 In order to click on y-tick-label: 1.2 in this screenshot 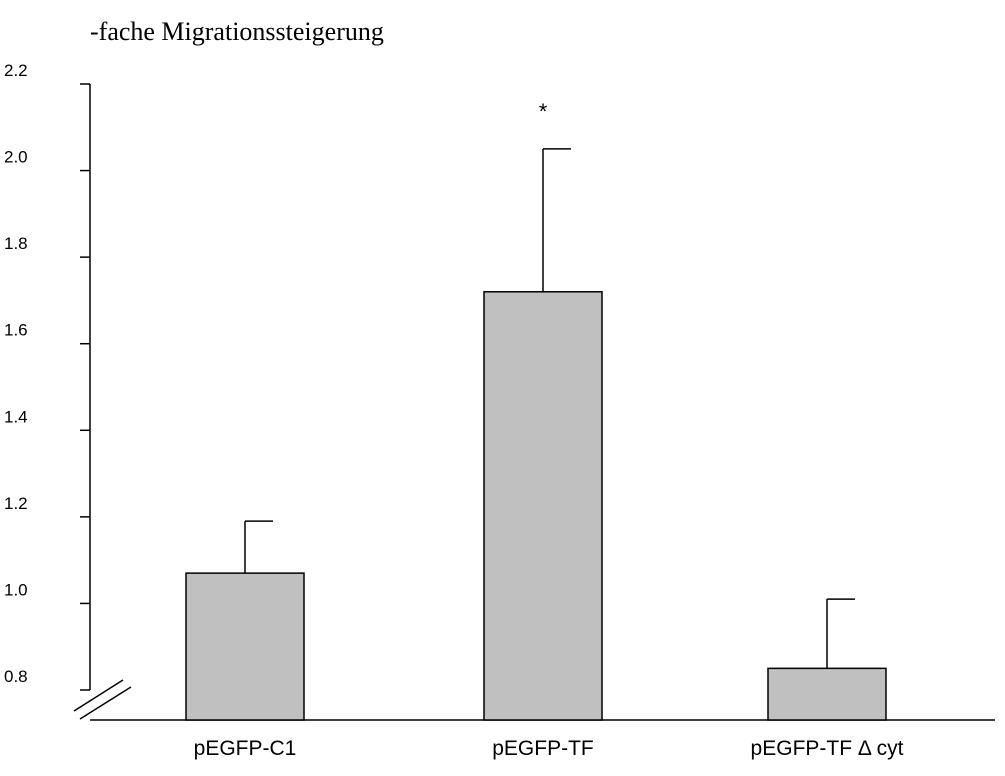, I will do `click(16, 503)`.